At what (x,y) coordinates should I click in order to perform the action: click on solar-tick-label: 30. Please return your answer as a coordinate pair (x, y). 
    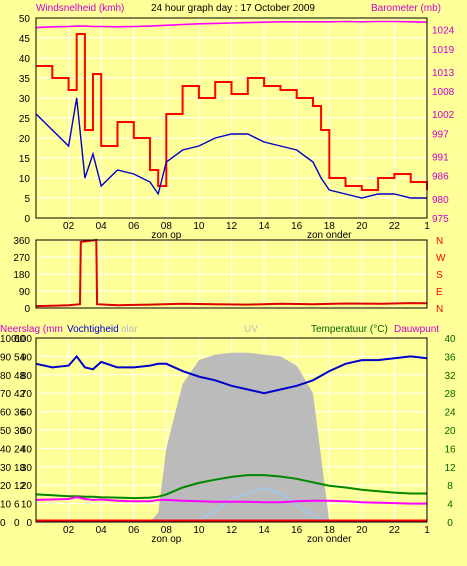
    Looking at the image, I should click on (27, 468).